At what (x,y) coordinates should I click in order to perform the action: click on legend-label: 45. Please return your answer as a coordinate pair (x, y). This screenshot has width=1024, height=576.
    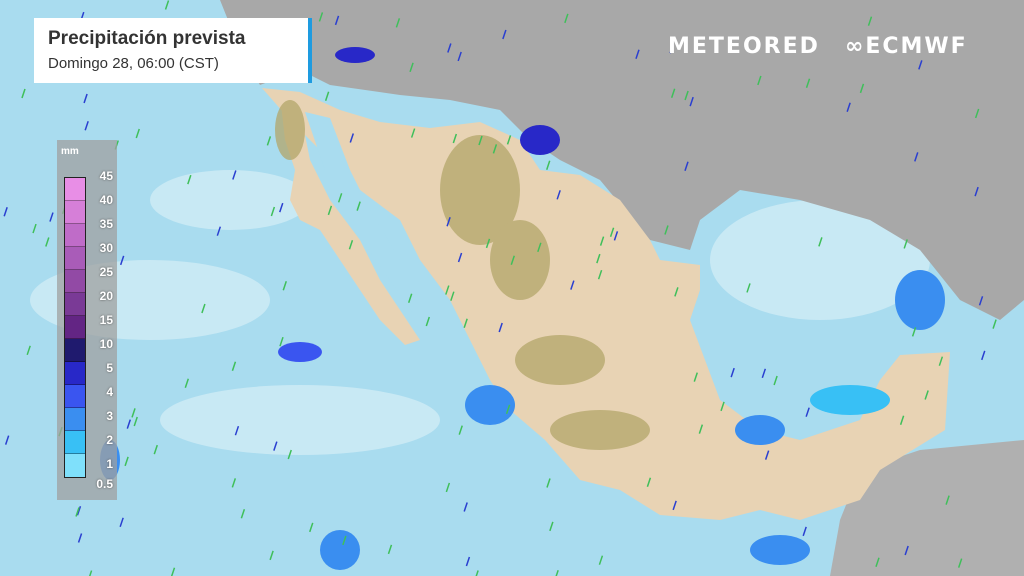
    Looking at the image, I should click on (106, 176).